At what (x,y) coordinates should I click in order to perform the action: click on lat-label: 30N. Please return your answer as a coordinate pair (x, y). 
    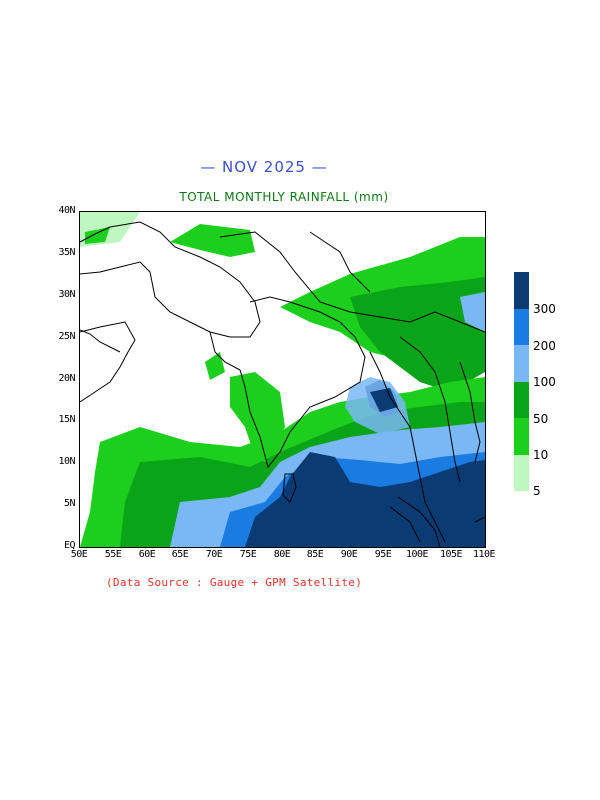
    Looking at the image, I should click on (66, 294).